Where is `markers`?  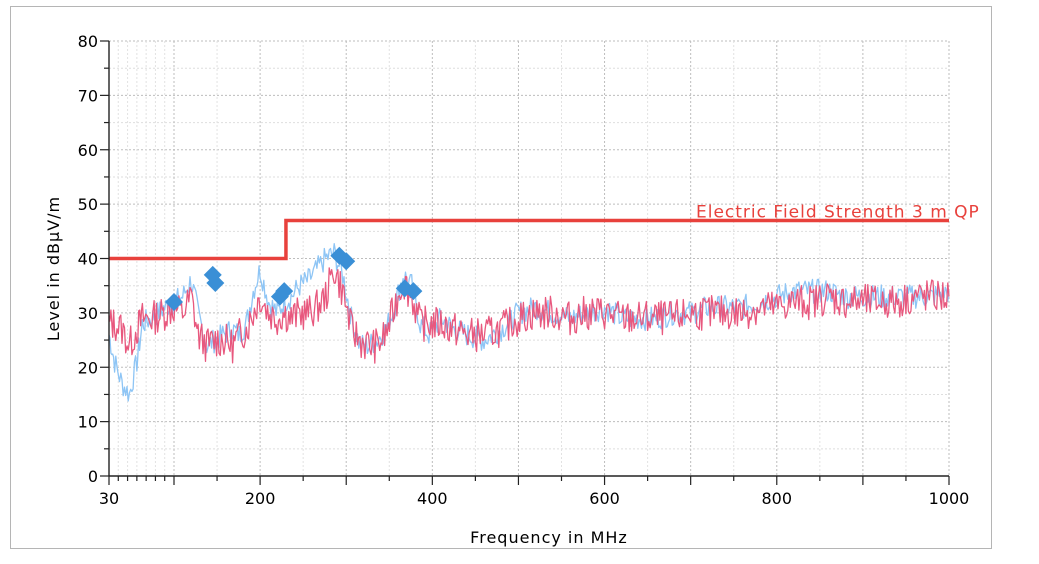 markers is located at coordinates (294, 278).